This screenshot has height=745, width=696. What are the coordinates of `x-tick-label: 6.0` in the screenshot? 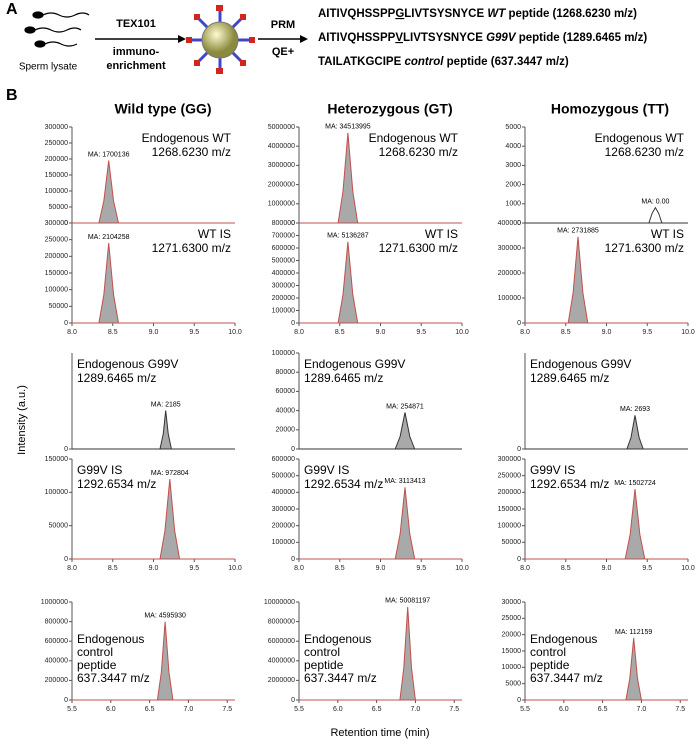 It's located at (564, 709).